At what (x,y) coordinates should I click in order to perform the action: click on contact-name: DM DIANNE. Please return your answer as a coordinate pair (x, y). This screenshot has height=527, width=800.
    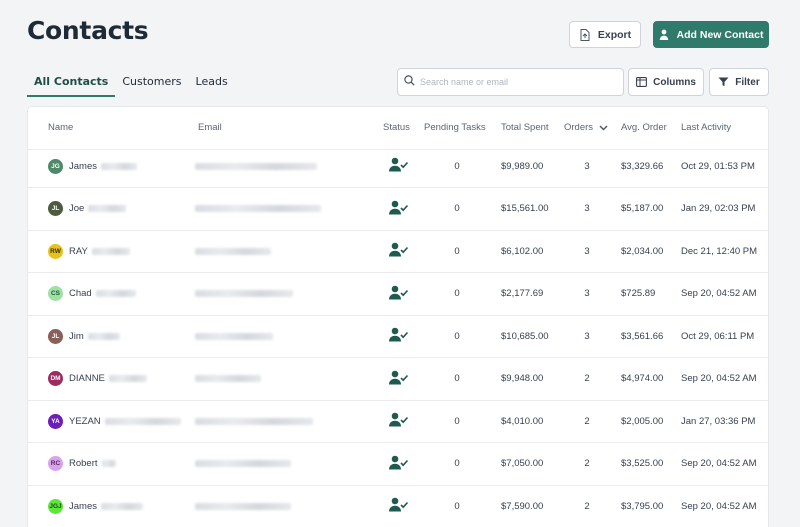
    Looking at the image, I should click on (97, 379).